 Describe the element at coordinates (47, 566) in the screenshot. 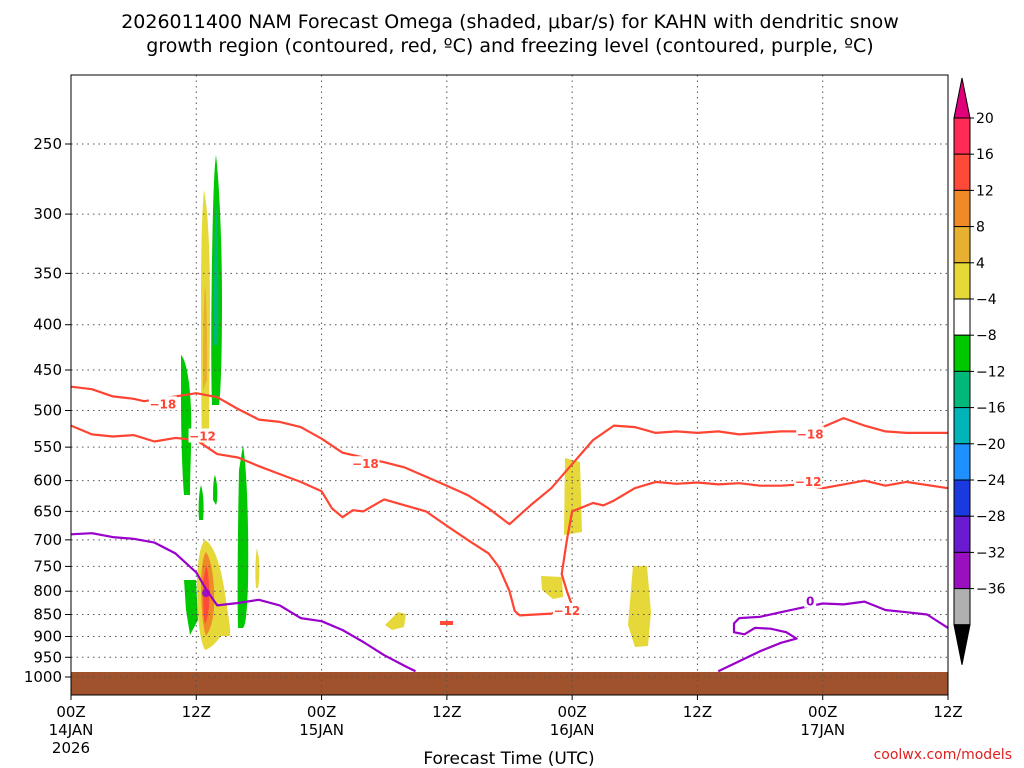

I see `y-tick-label-750: 750` at that location.